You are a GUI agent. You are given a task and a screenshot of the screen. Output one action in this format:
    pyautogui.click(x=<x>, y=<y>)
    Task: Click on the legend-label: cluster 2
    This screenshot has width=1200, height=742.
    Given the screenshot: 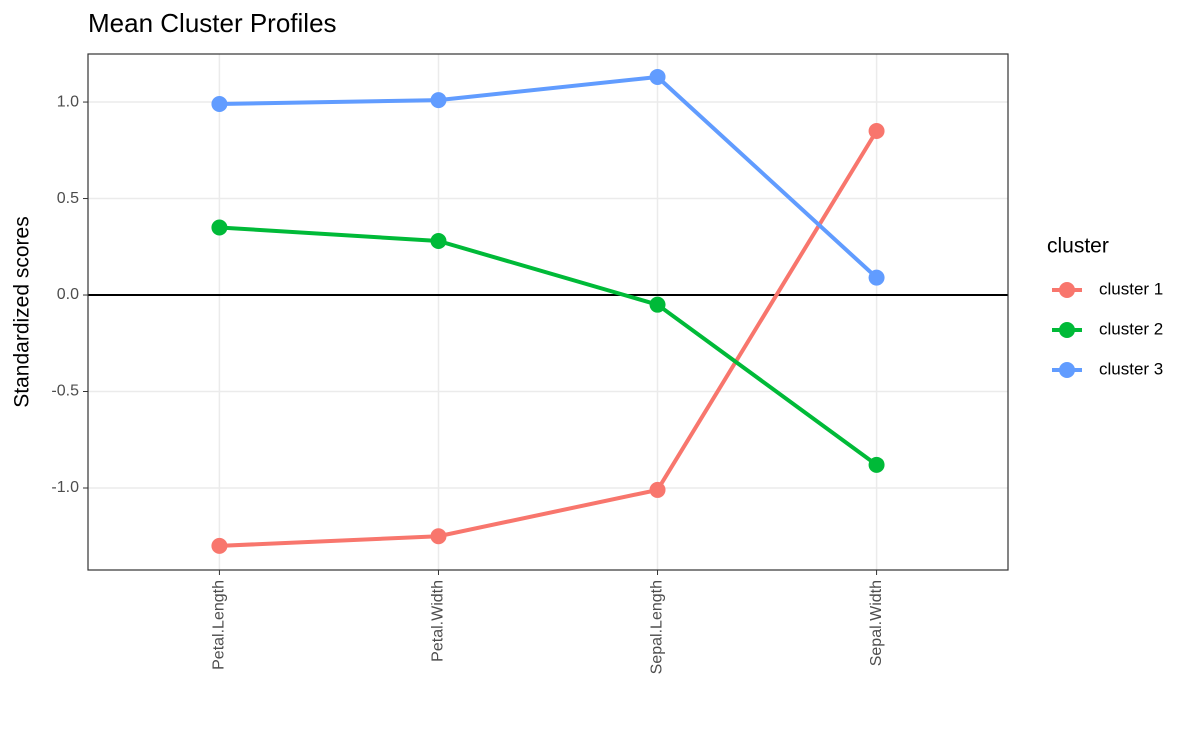 What is the action you would take?
    pyautogui.click(x=1131, y=328)
    